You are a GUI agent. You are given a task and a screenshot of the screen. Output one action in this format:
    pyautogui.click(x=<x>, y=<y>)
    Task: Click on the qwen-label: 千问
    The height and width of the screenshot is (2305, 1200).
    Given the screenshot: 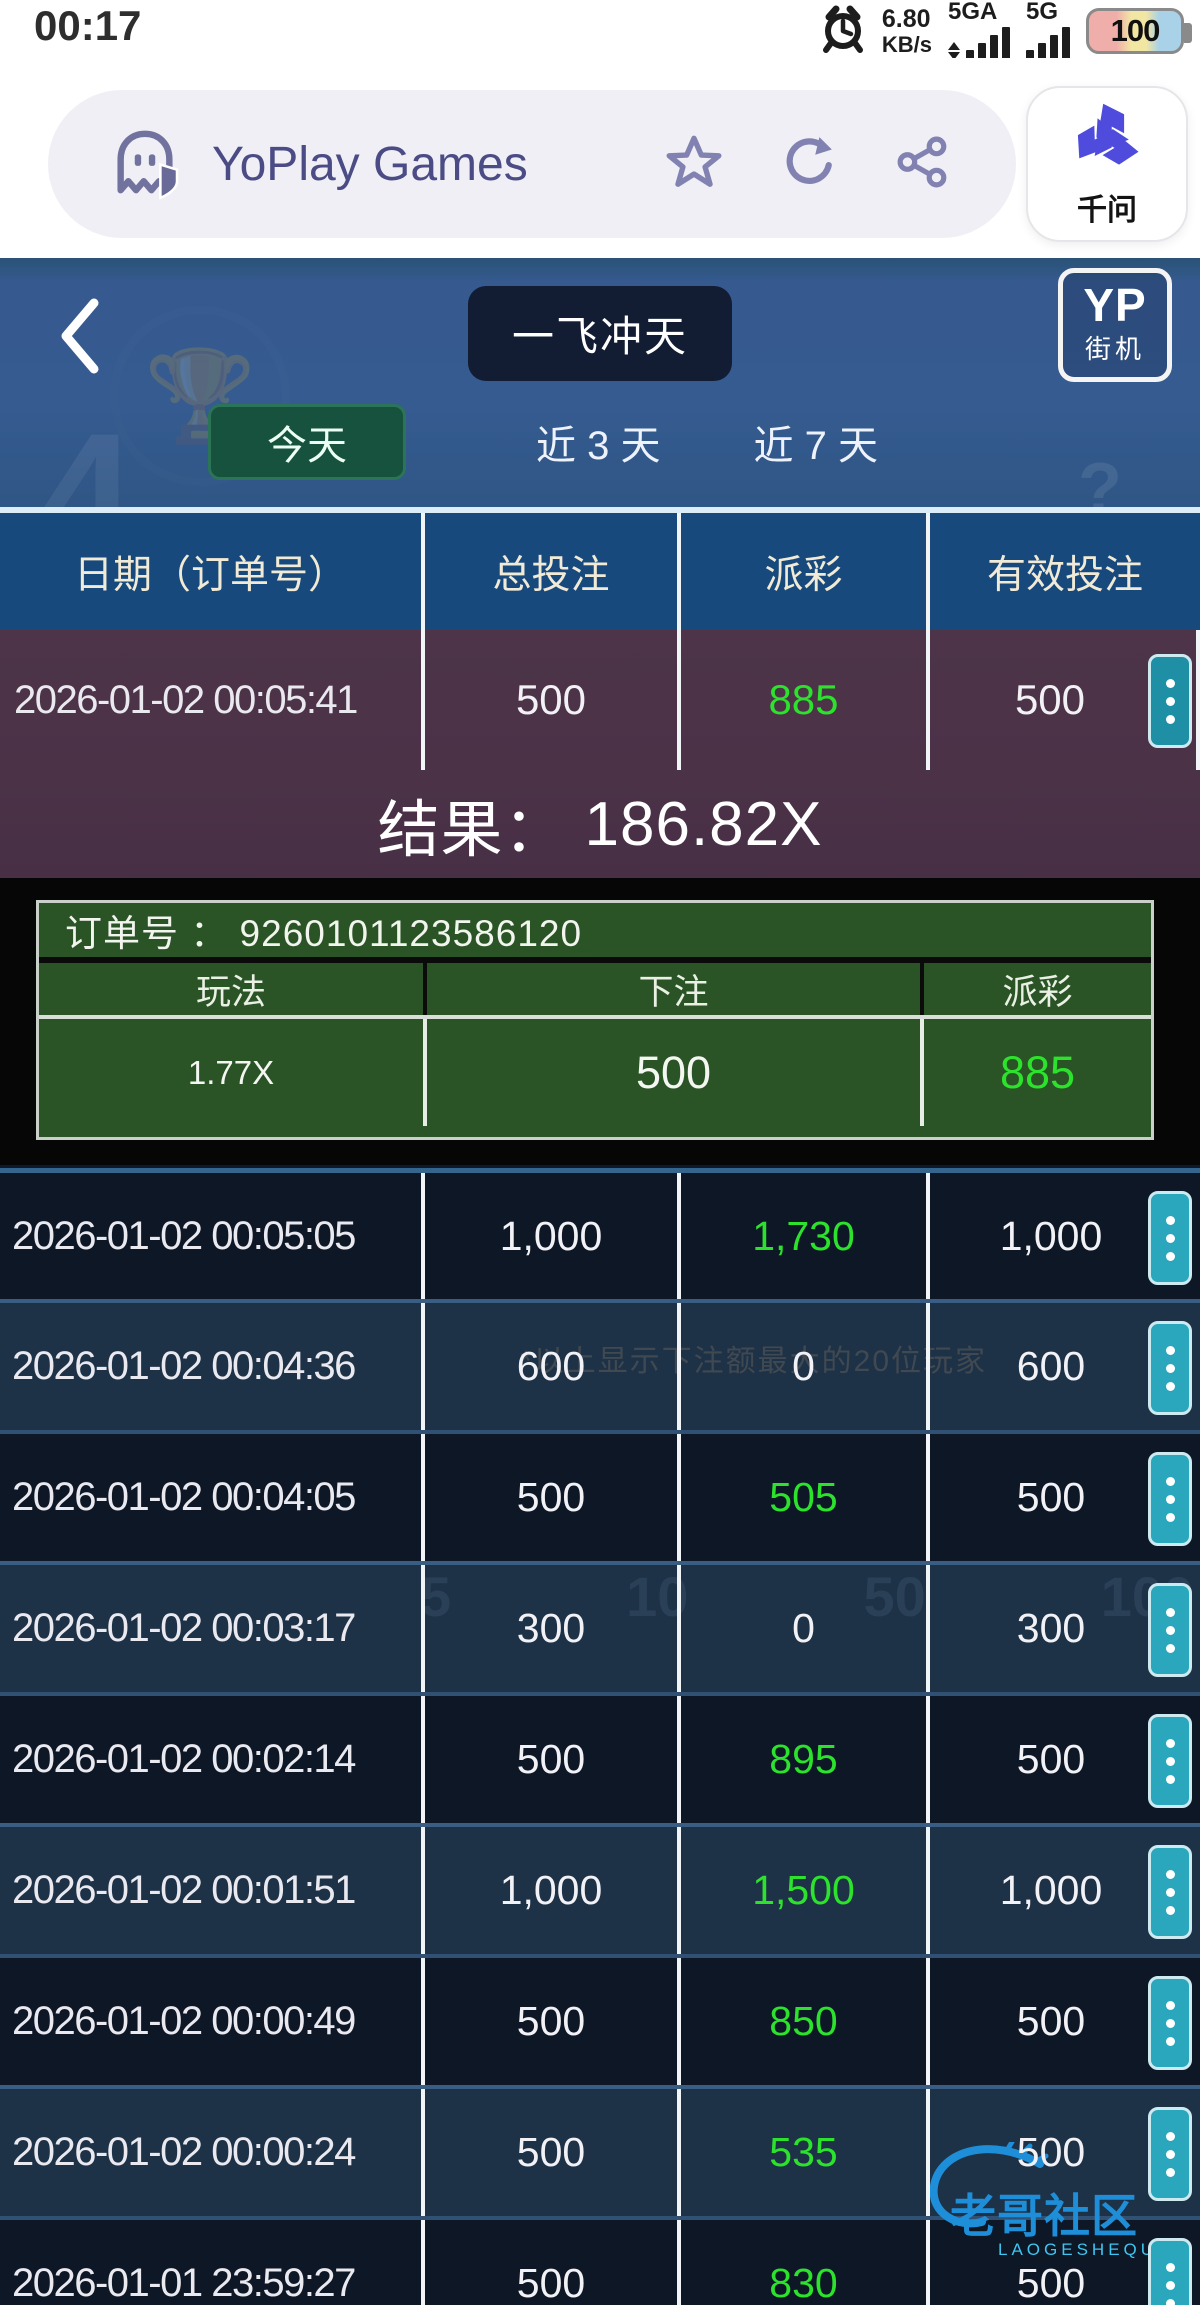 What is the action you would take?
    pyautogui.click(x=1107, y=210)
    